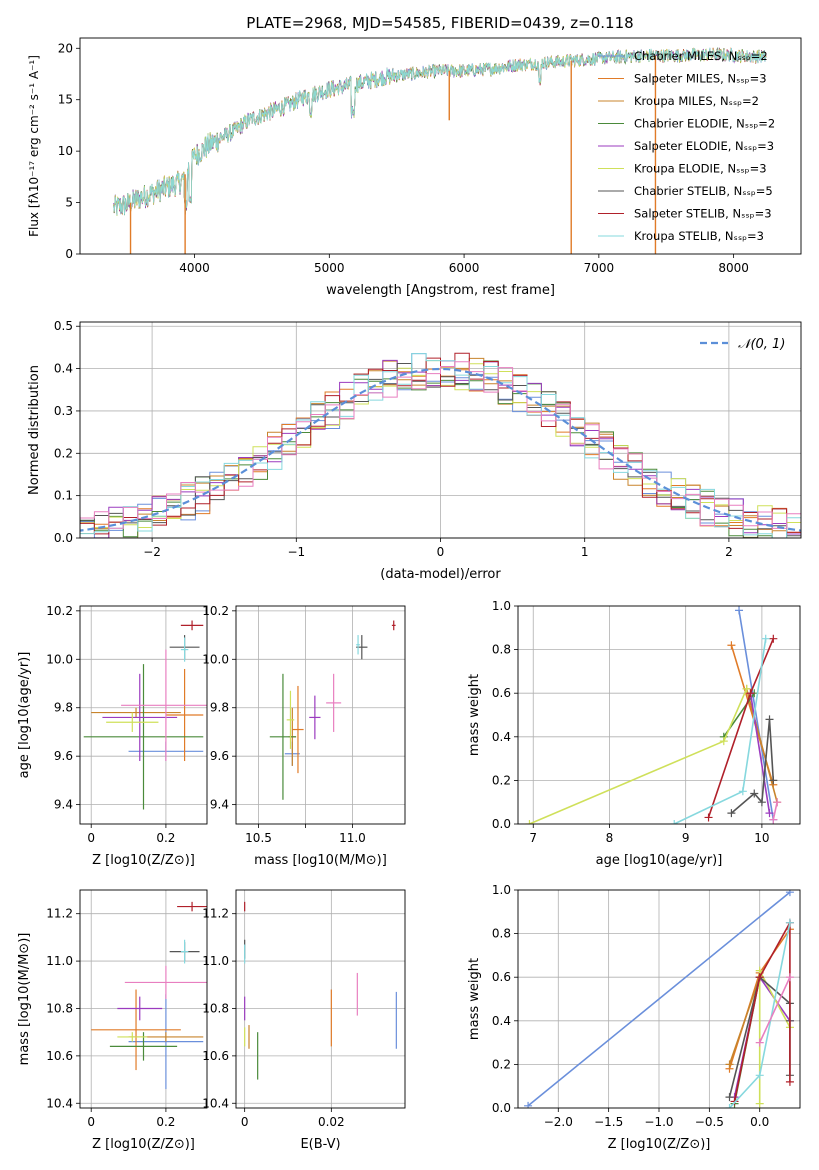  What do you see at coordinates (320, 1144) in the screenshot?
I see `x-axis-label: E(B-V)` at bounding box center [320, 1144].